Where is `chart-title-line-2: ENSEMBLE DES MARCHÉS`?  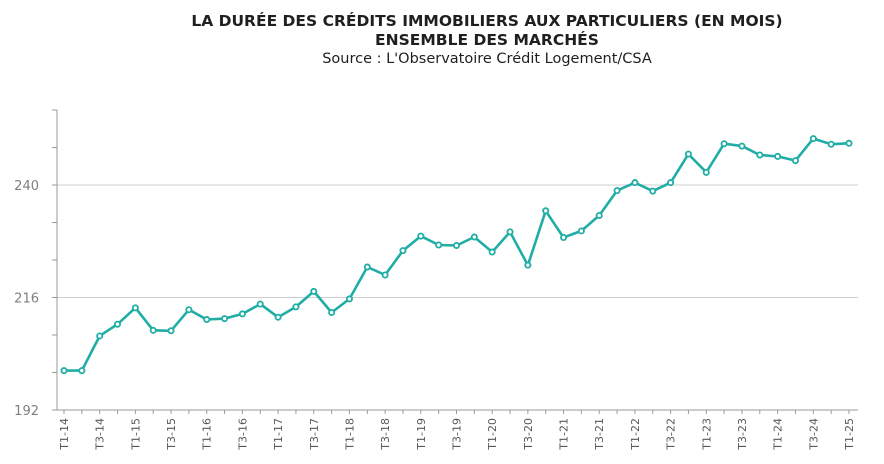 chart-title-line-2: ENSEMBLE DES MARCHÉS is located at coordinates (487, 40).